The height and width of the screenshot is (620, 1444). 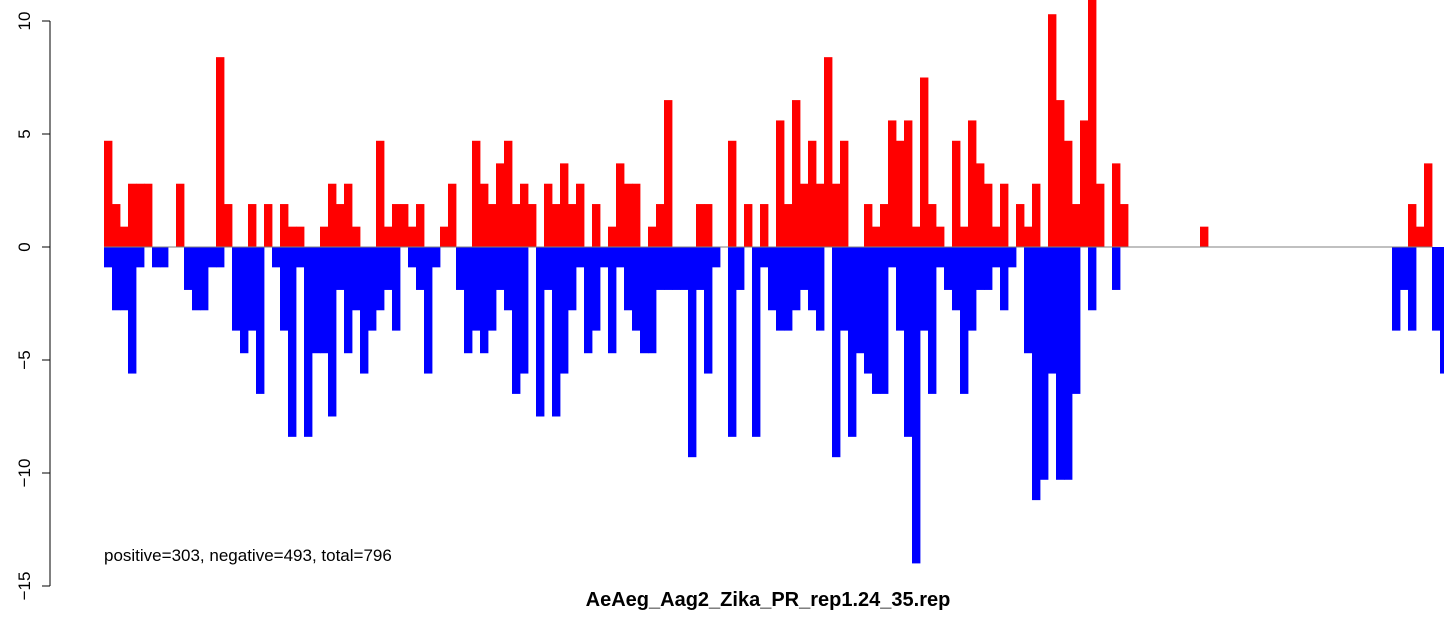 What do you see at coordinates (24, 133) in the screenshot?
I see `y-tick-label: 5` at bounding box center [24, 133].